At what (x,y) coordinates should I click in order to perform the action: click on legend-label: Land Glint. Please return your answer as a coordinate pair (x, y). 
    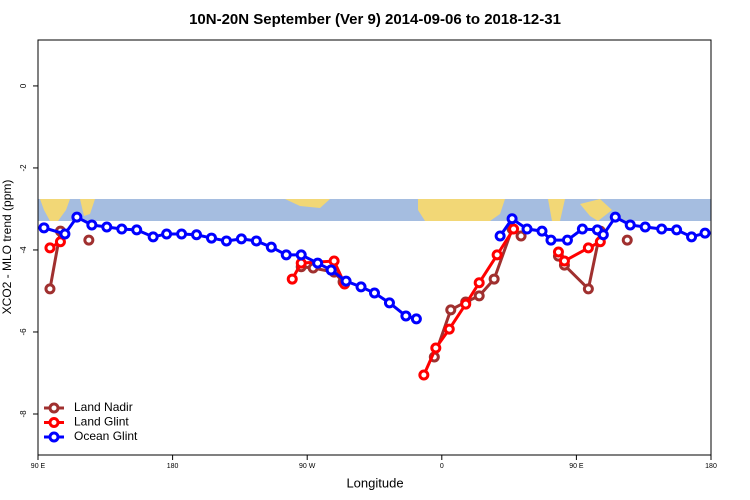
    Looking at the image, I should click on (101, 422).